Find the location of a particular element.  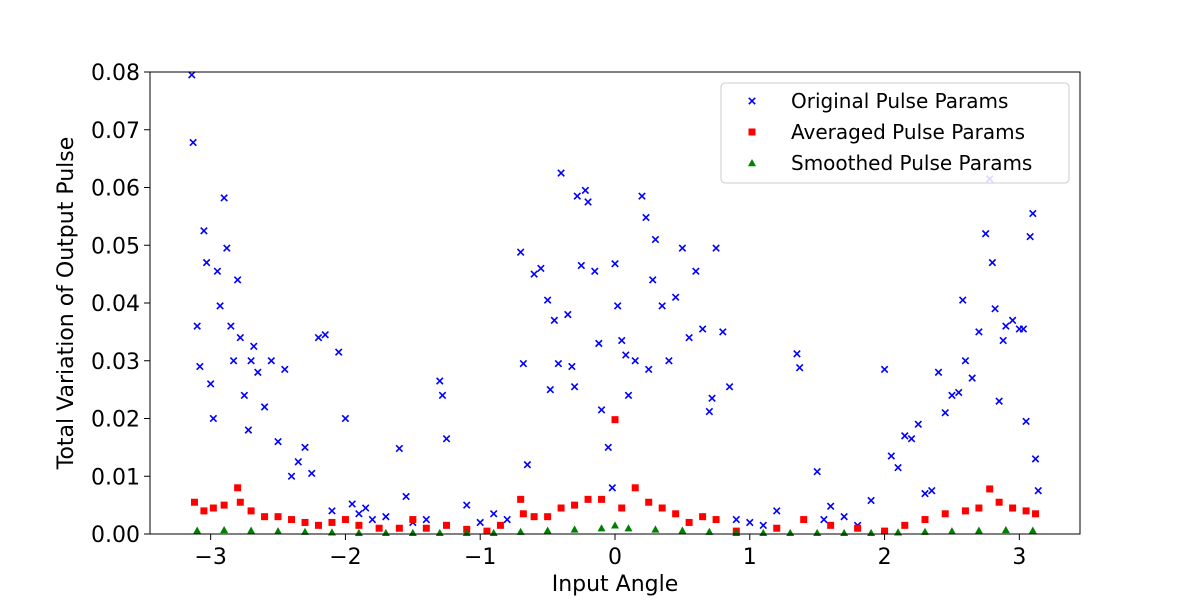

x-axis-label: Input Angle is located at coordinates (615, 584).